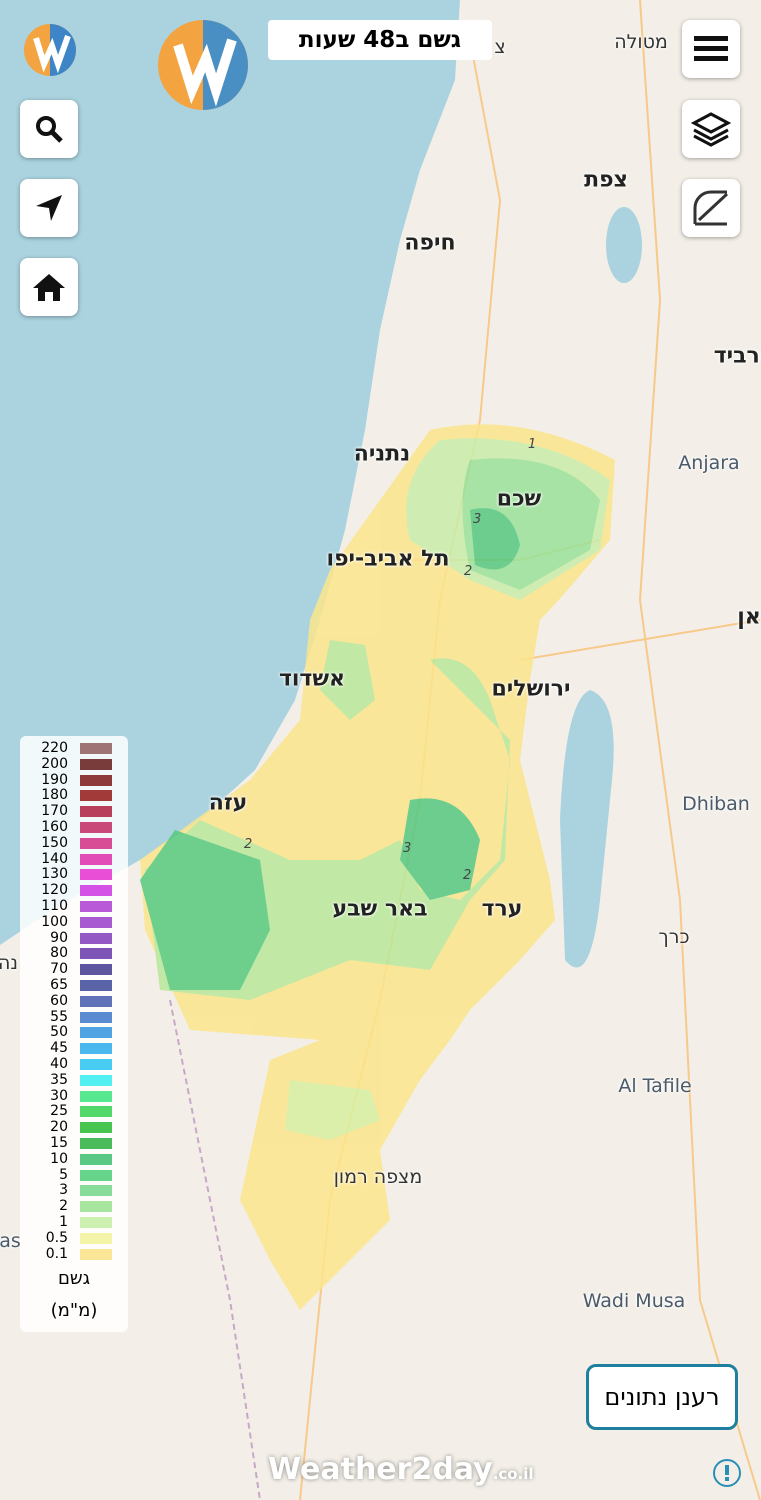 The image size is (761, 1500). Describe the element at coordinates (49, 129) in the screenshot. I see `search-button` at that location.